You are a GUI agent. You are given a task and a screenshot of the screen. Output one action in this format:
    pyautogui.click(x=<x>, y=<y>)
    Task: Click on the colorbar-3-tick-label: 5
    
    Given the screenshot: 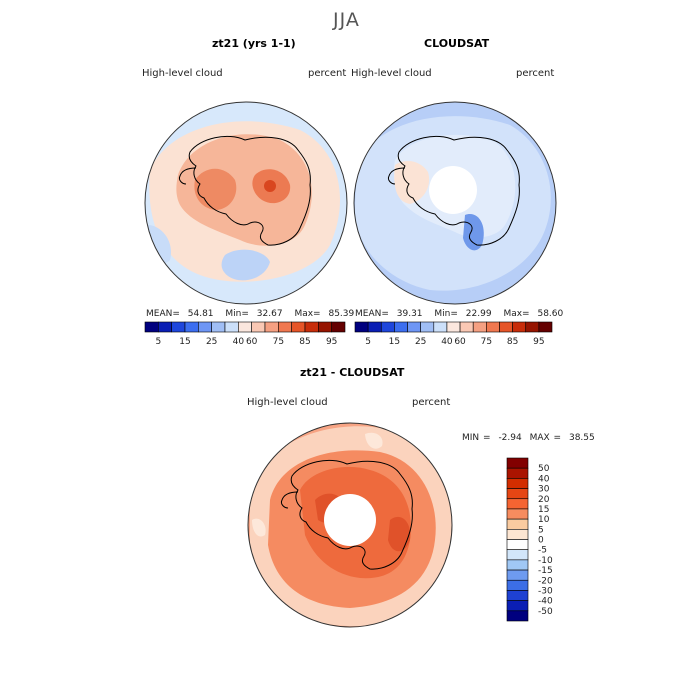 What is the action you would take?
    pyautogui.click(x=541, y=530)
    